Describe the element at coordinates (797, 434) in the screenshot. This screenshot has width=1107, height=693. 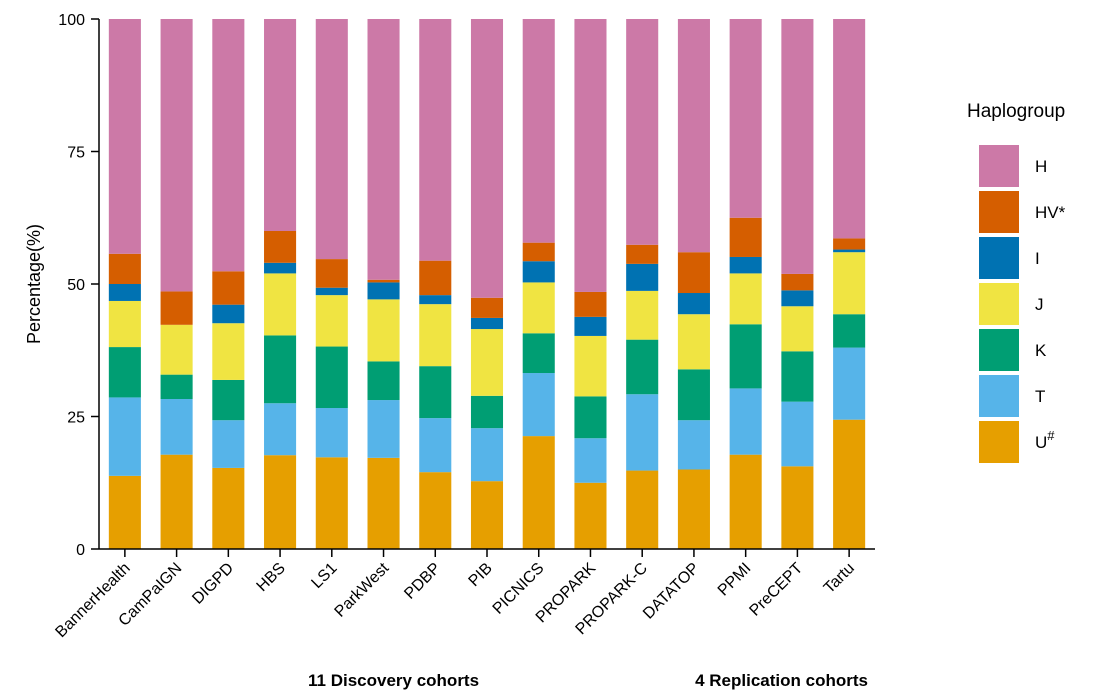
I see `bar-segment-t-precept` at that location.